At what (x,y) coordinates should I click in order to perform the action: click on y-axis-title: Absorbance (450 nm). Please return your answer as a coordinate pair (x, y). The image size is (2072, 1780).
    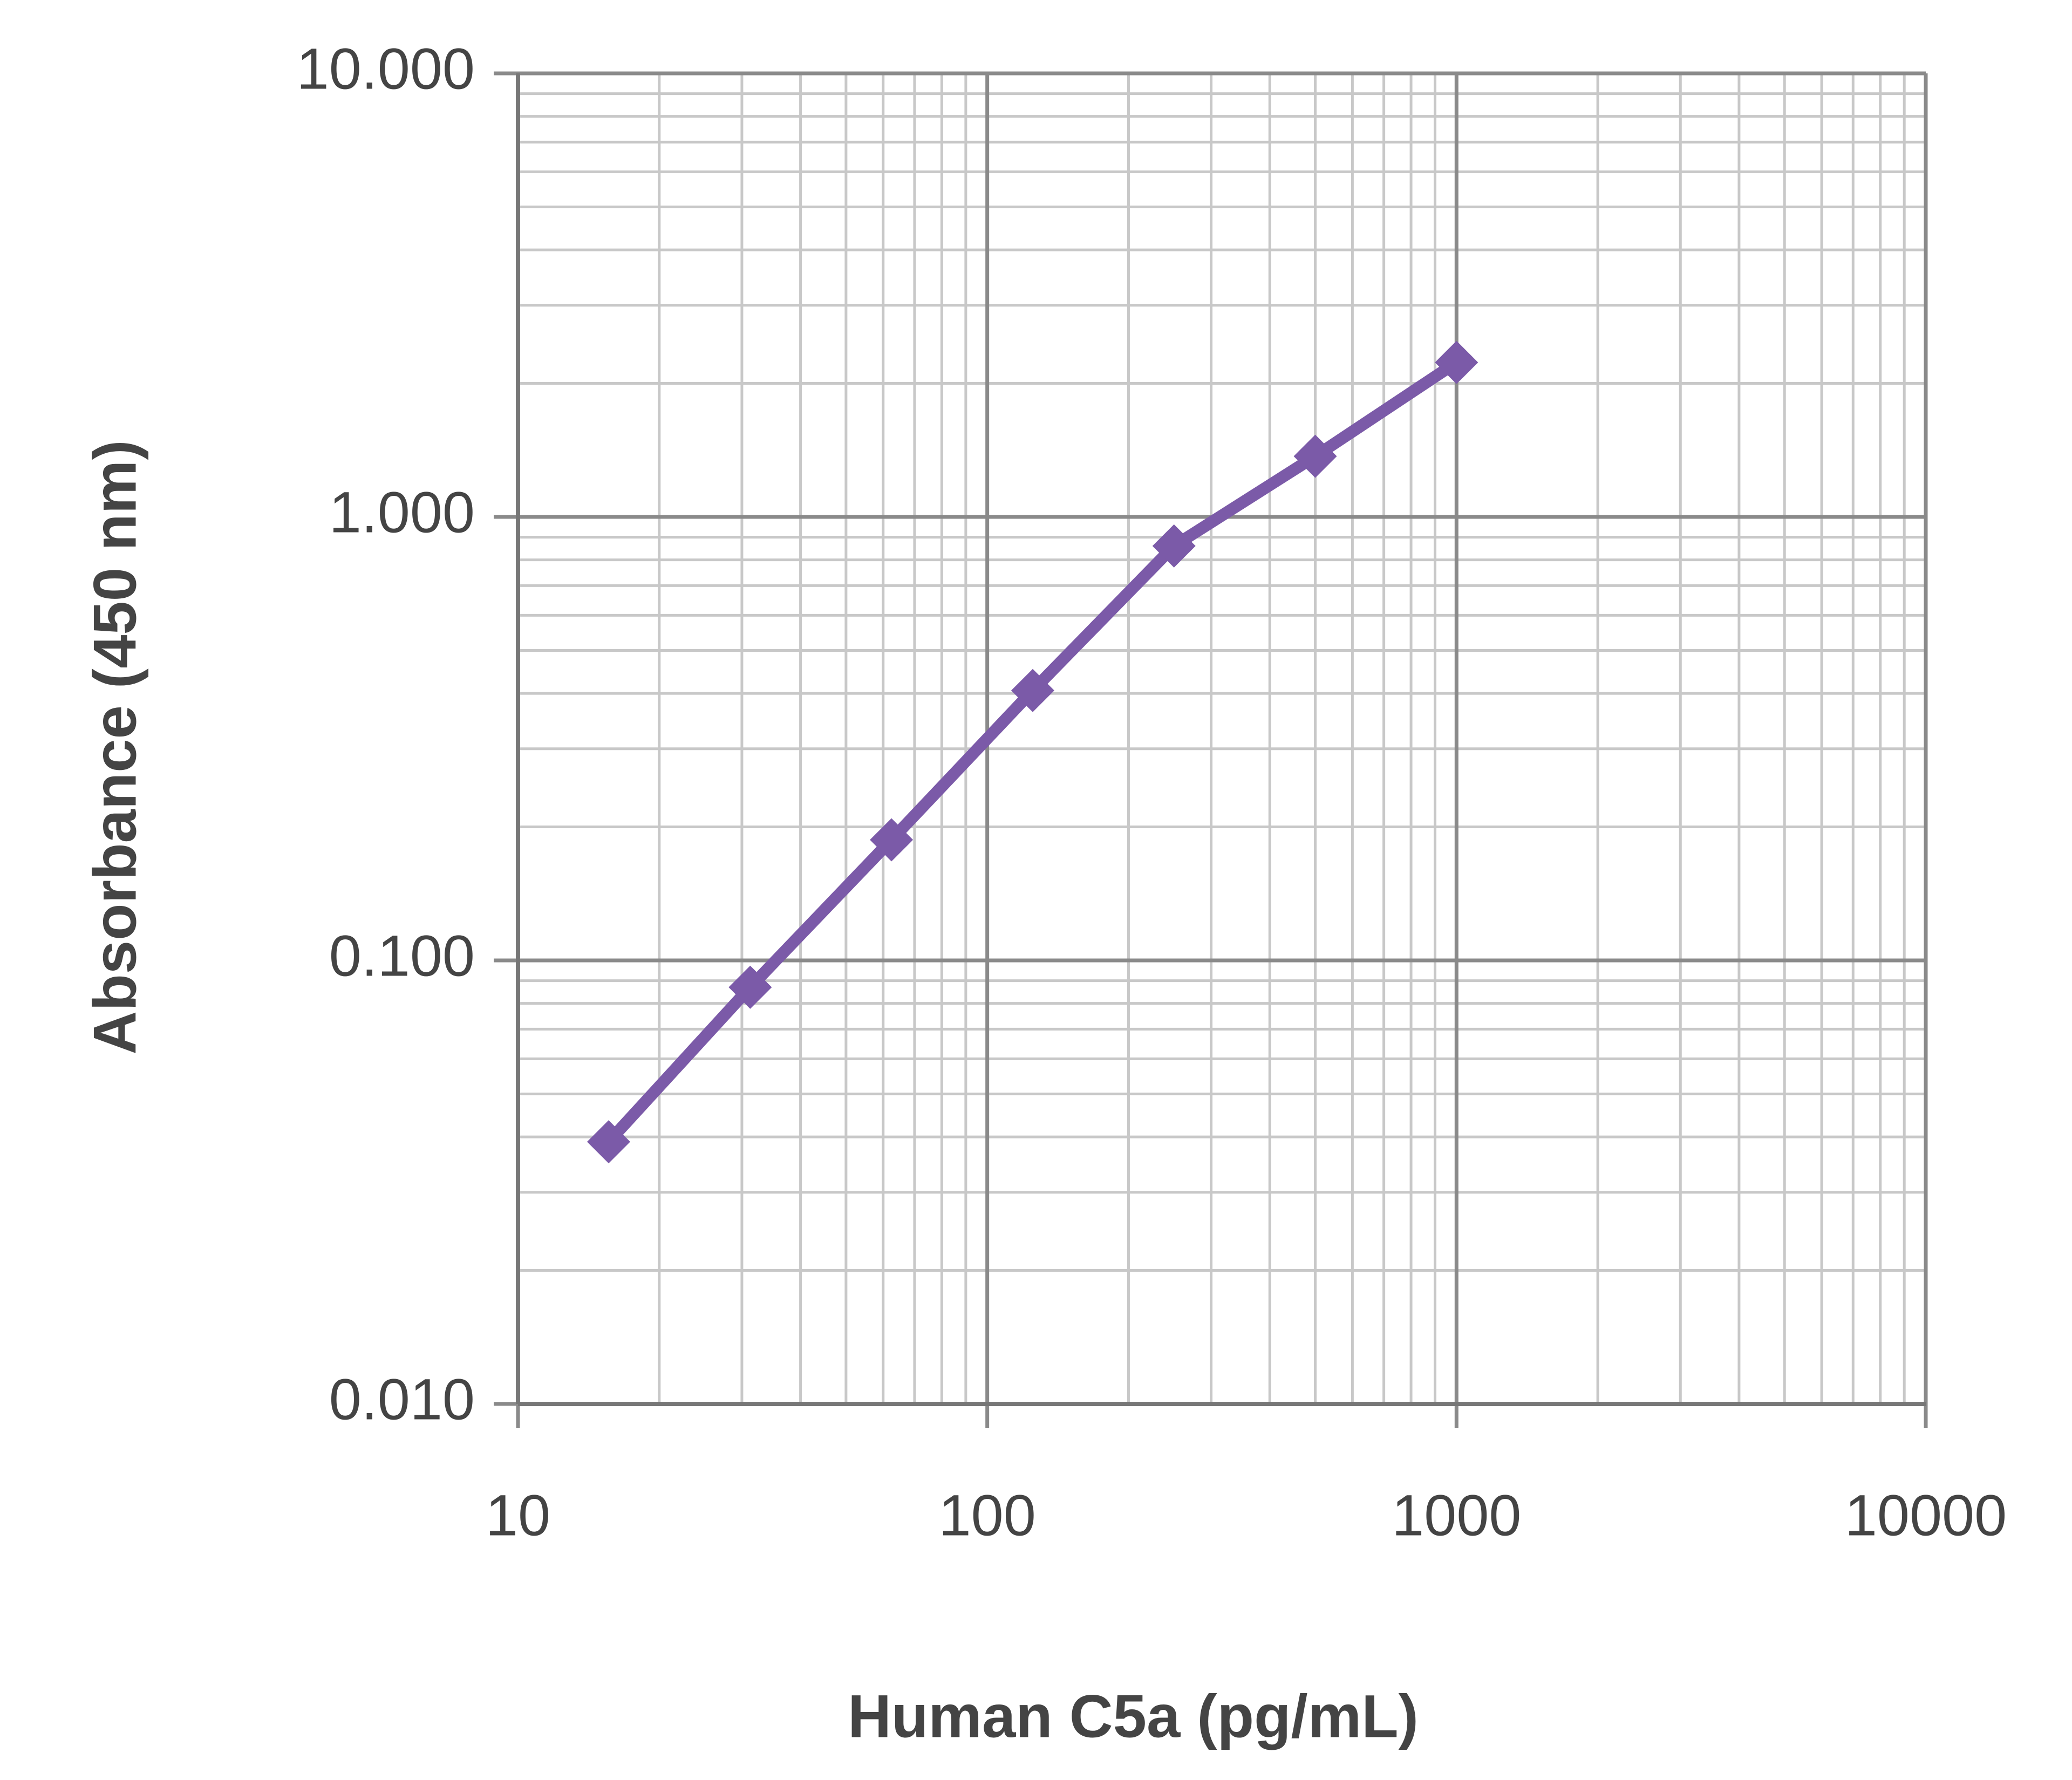
    Looking at the image, I should click on (115, 747).